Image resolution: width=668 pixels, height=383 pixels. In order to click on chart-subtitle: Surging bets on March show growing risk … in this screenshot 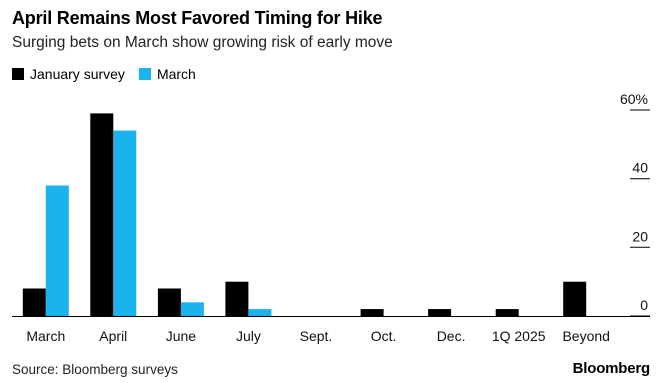, I will do `click(202, 42)`.